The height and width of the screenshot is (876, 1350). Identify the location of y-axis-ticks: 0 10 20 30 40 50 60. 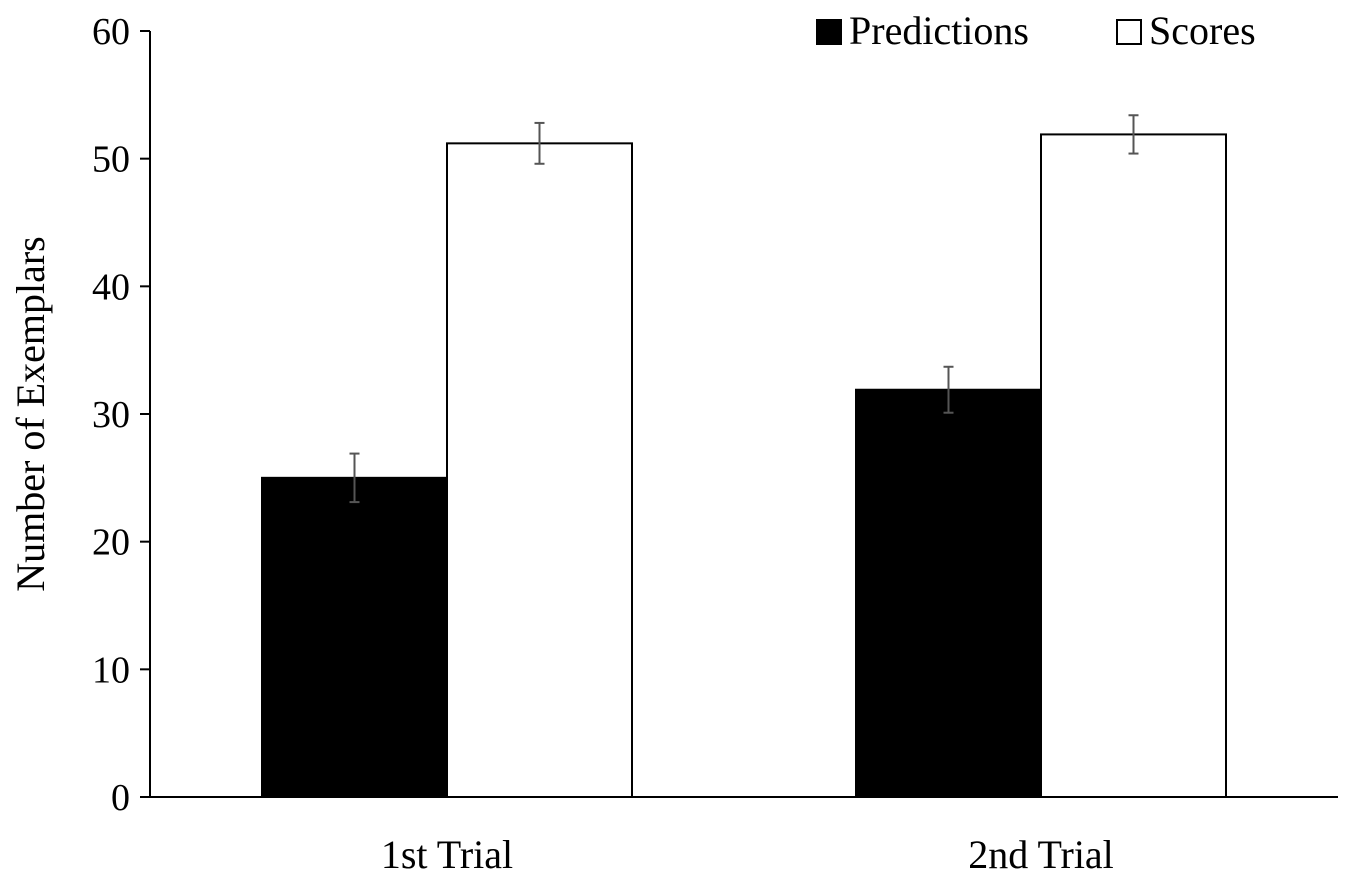
(121, 415).